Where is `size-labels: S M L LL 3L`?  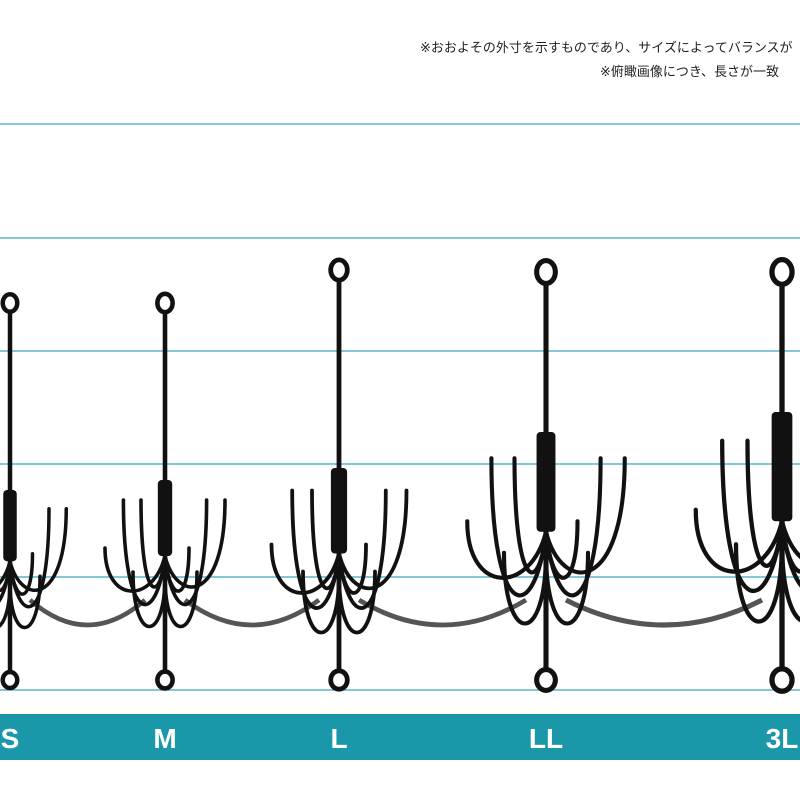 size-labels: S M L LL 3L is located at coordinates (400, 738).